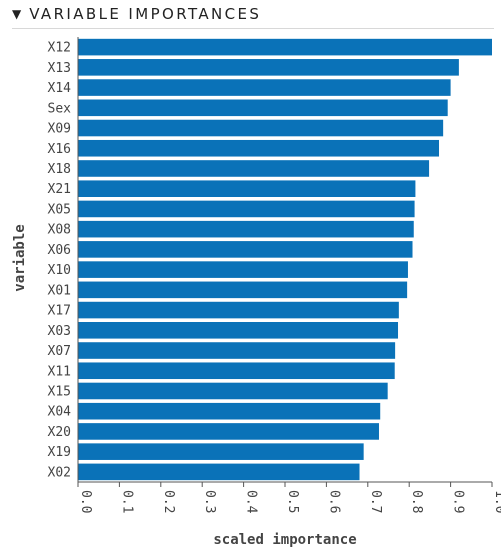  What do you see at coordinates (59, 290) in the screenshot?
I see `y-tick-label: X01` at bounding box center [59, 290].